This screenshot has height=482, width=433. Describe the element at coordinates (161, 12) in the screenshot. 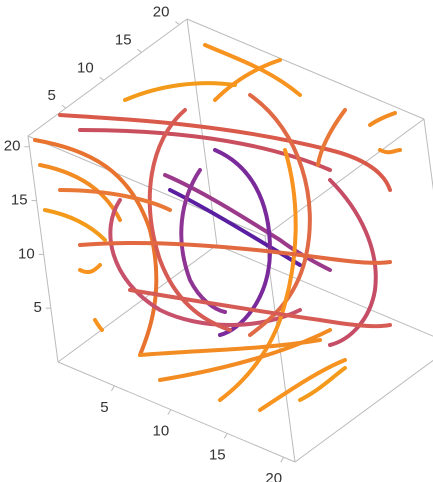

I see `y-tick-label: 20` at that location.